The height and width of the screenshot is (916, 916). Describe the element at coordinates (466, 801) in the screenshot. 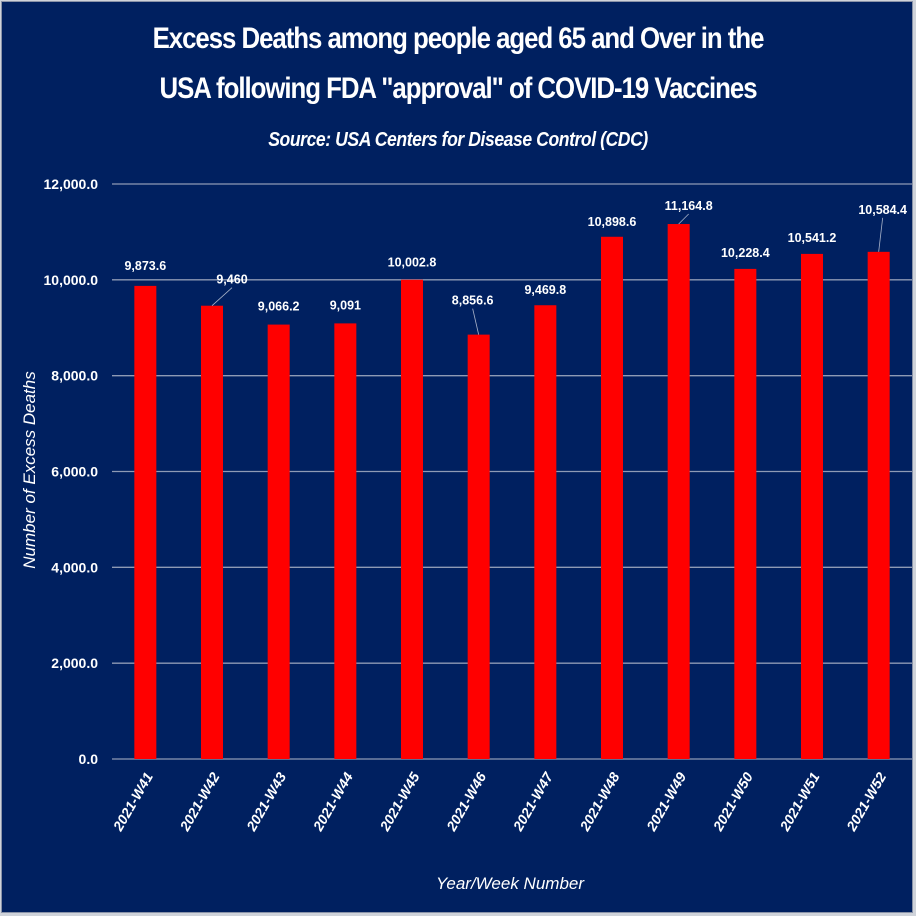

I see `x-tick-label: 2021-W46` at that location.